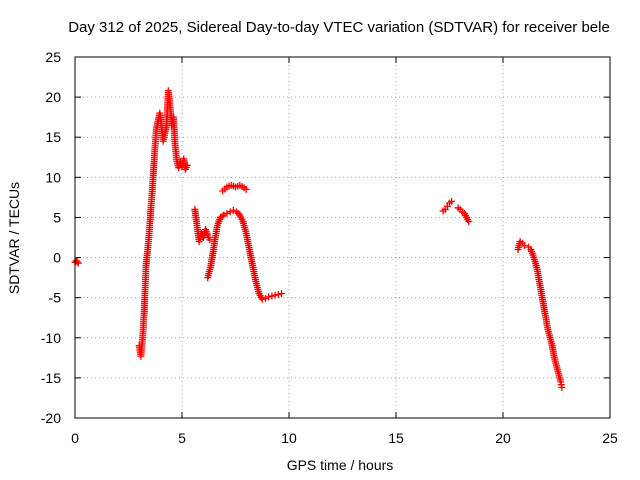 This screenshot has height=480, width=640. Describe the element at coordinates (57, 258) in the screenshot. I see `y-tick-label: 0` at that location.